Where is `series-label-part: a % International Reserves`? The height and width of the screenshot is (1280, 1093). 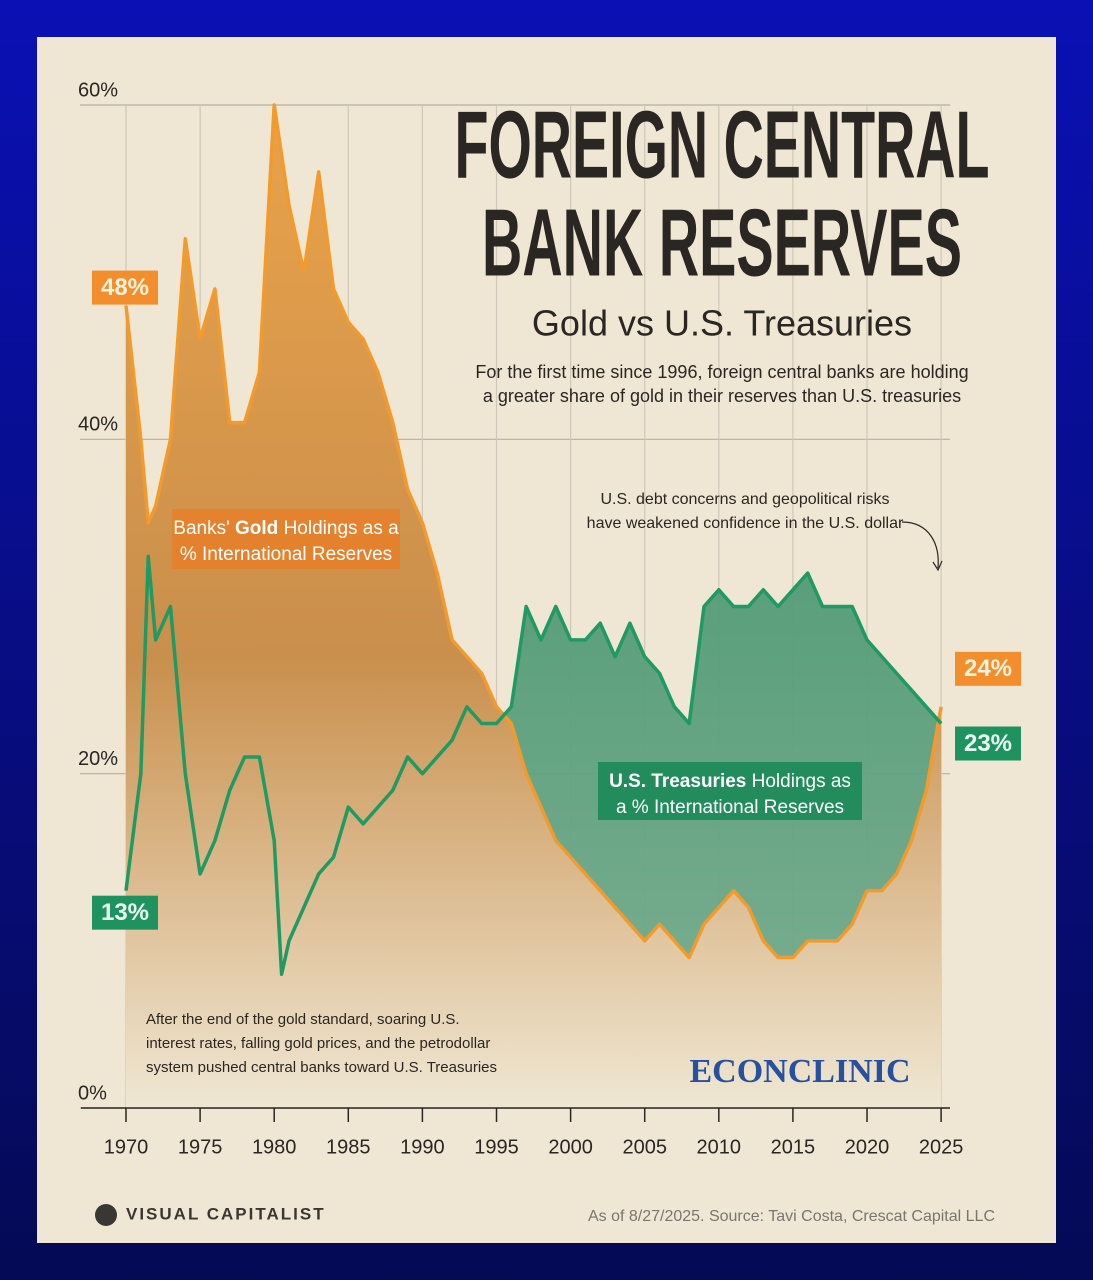
series-label-part: a % International Reserves is located at coordinates (730, 807).